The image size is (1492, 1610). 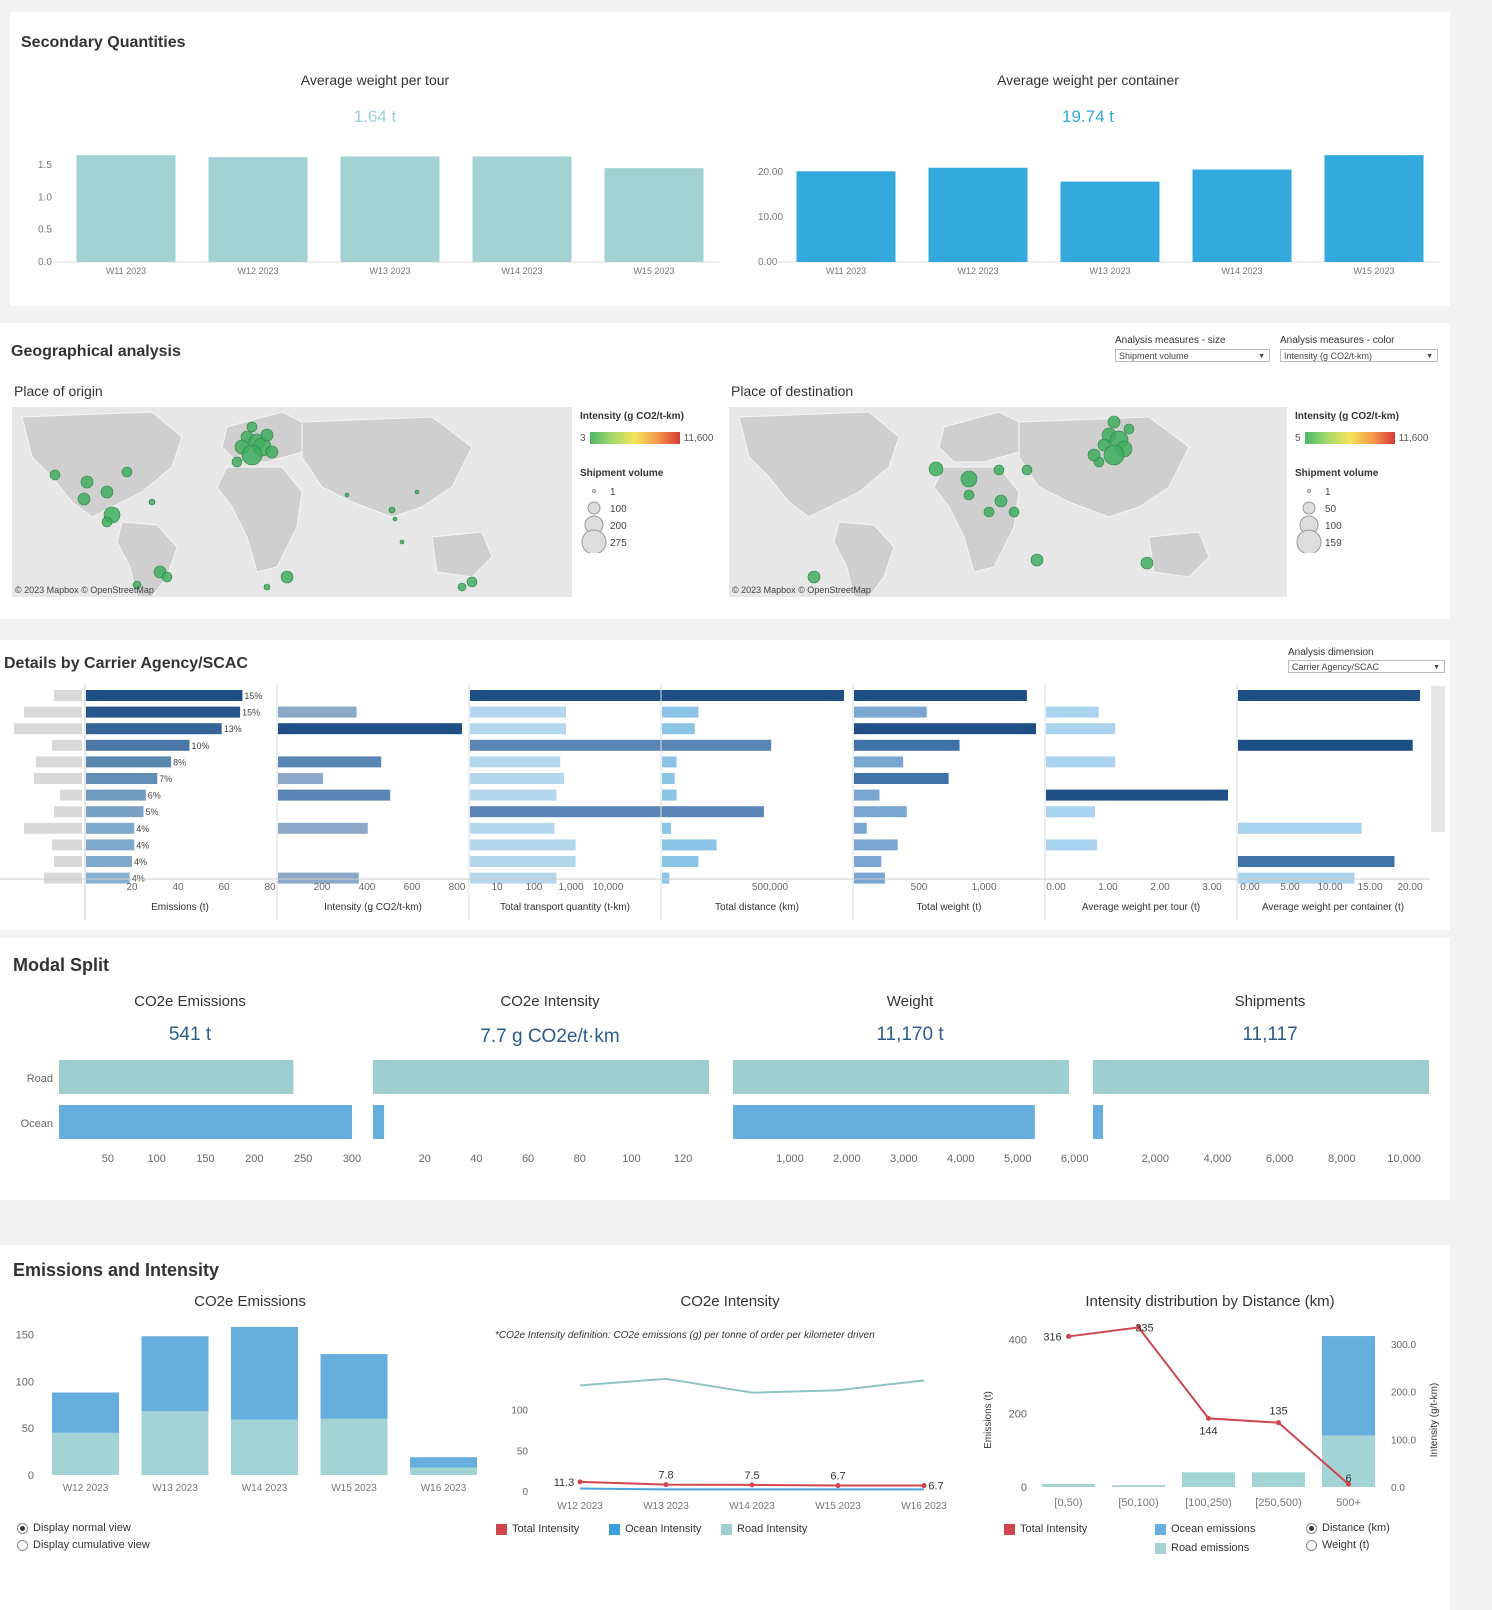 I want to click on right-axis-title: Intensity (g/t-km), so click(x=1434, y=1420).